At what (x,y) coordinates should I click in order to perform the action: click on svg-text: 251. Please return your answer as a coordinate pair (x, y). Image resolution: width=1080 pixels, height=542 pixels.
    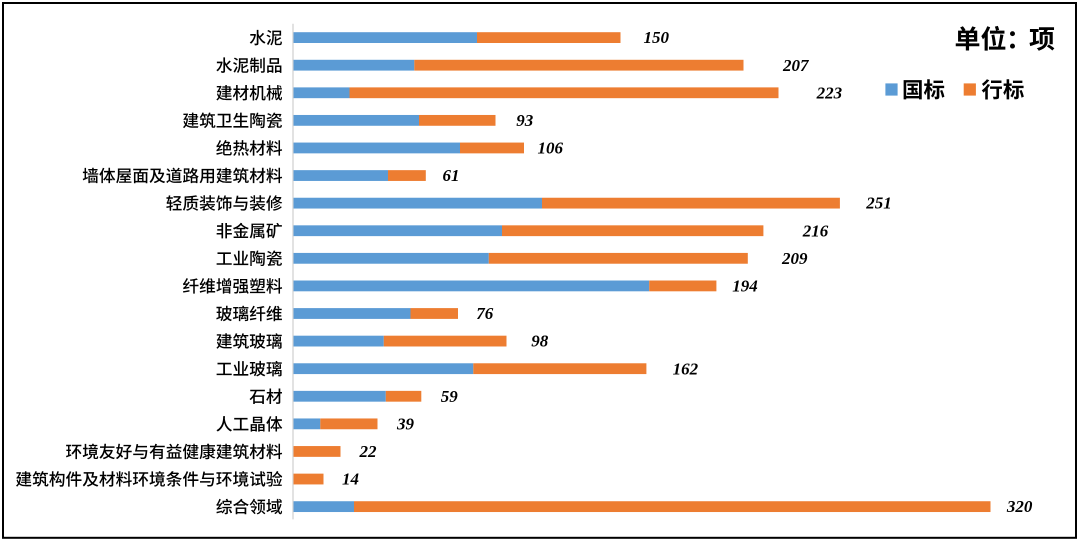
    Looking at the image, I should click on (878, 203).